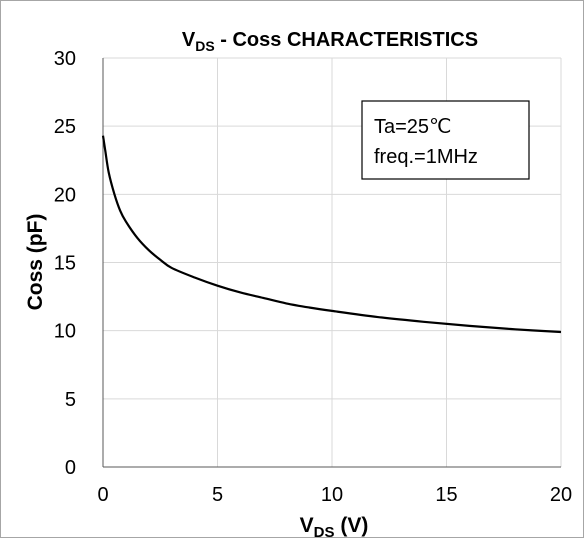 Image resolution: width=584 pixels, height=538 pixels. What do you see at coordinates (334, 526) in the screenshot?
I see `x-axis-title: VDS (V)` at bounding box center [334, 526].